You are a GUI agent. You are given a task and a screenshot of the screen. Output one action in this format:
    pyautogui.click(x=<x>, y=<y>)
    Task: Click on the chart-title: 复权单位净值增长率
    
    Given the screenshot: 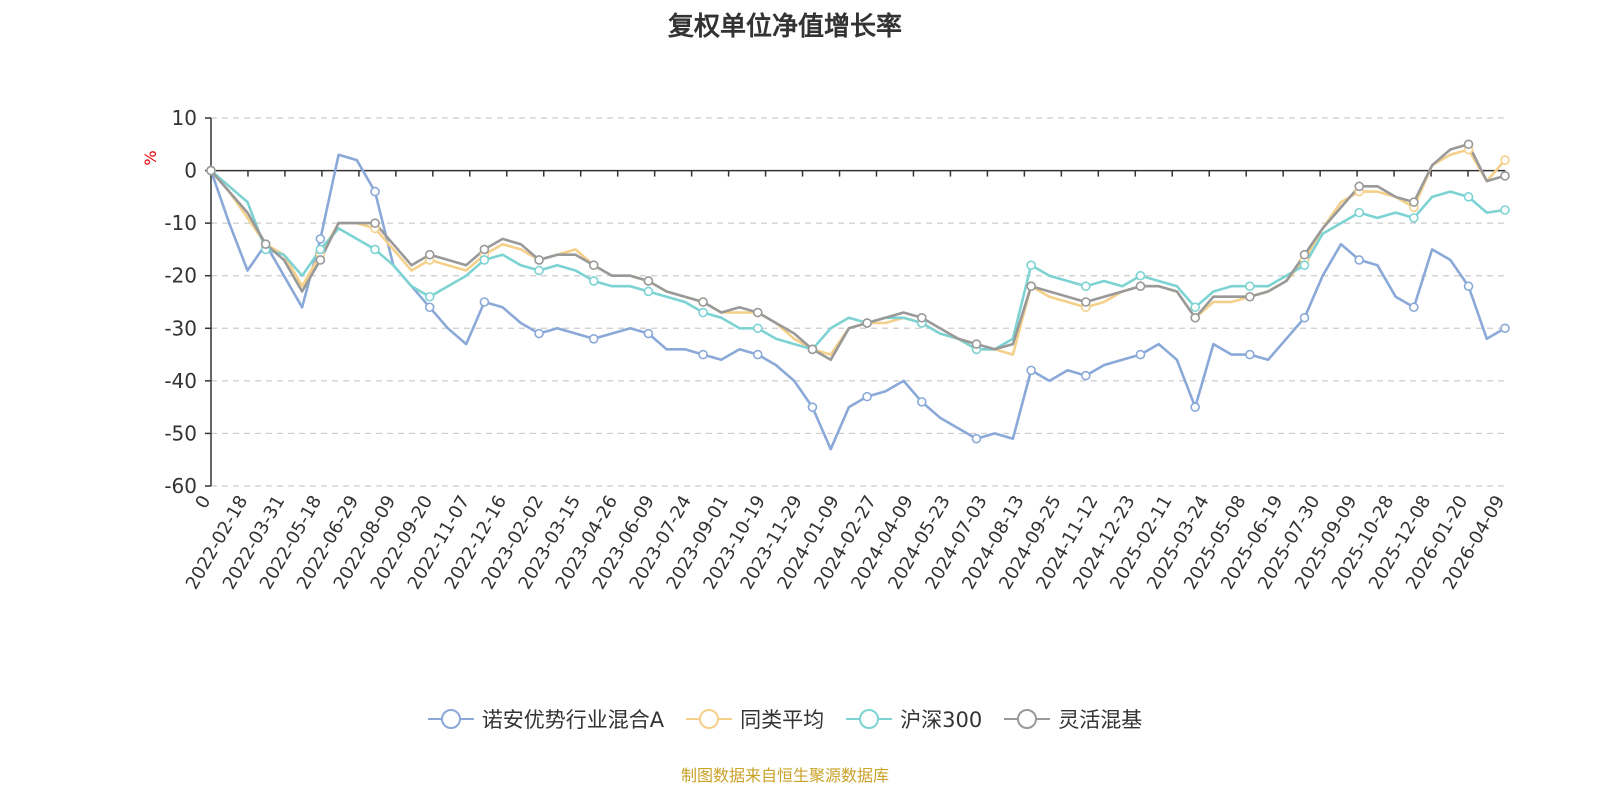 What is the action you would take?
    pyautogui.click(x=784, y=27)
    